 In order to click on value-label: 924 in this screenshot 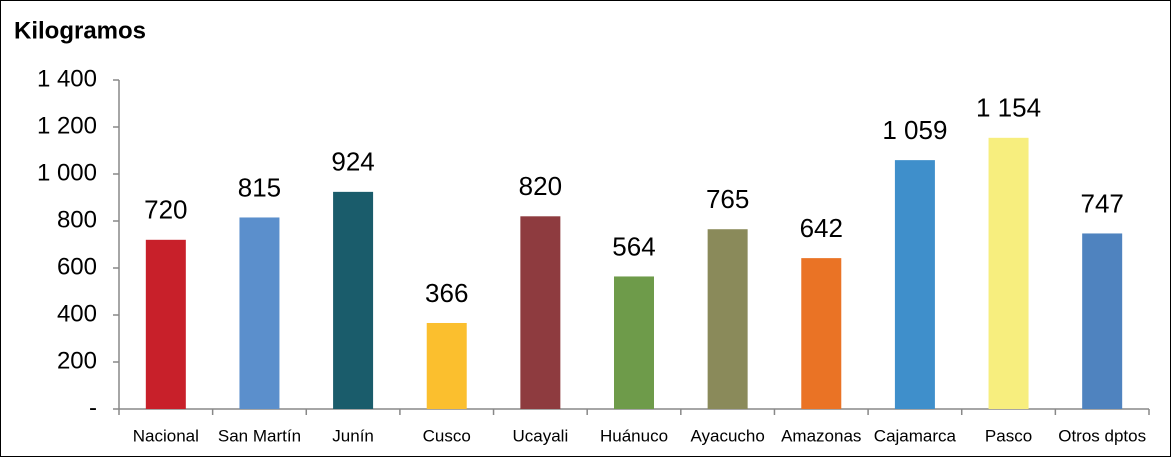, I will do `click(352, 162)`.